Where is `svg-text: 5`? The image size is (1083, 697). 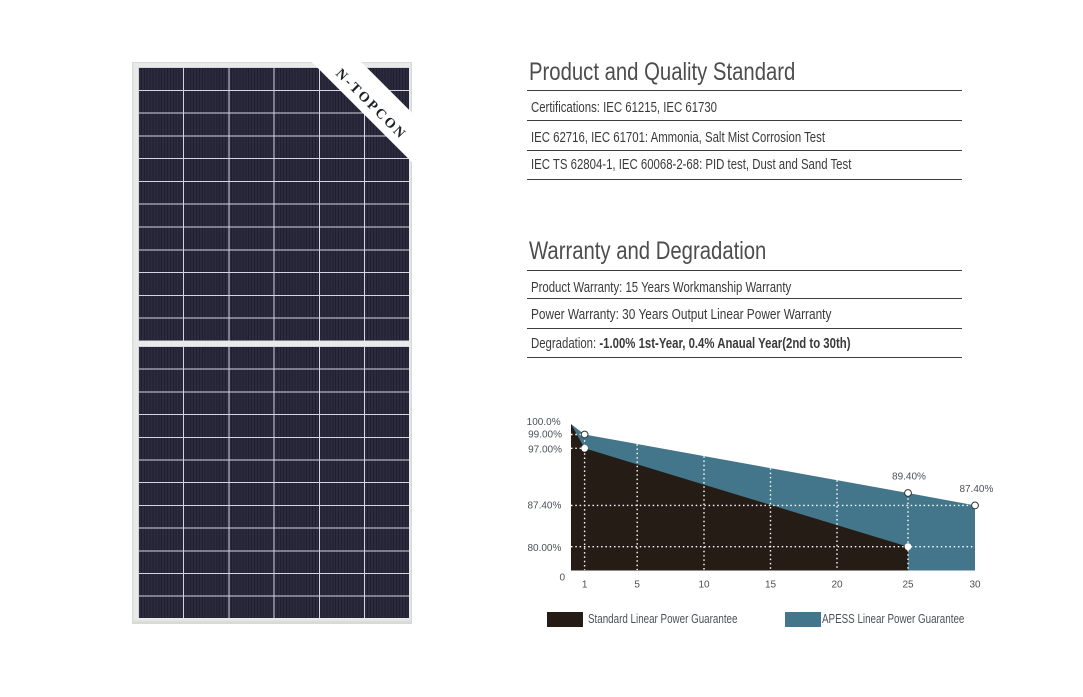 svg-text: 5 is located at coordinates (637, 585).